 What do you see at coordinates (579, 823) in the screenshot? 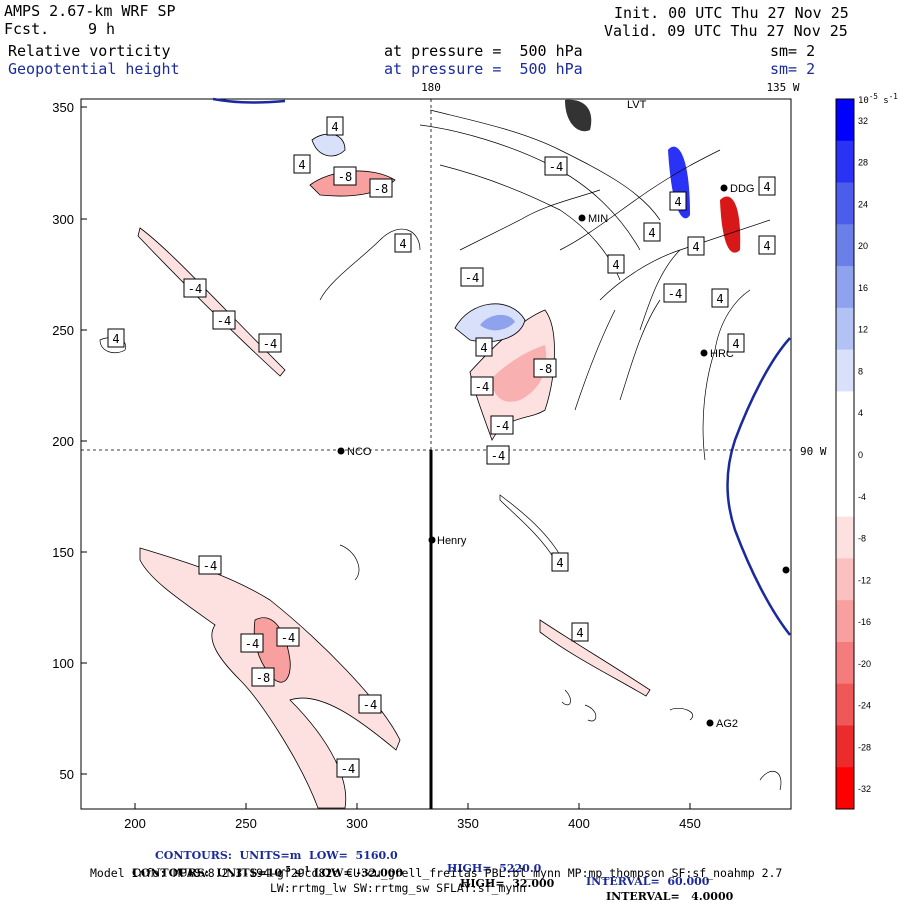
I see `x-tick-label: 400` at bounding box center [579, 823].